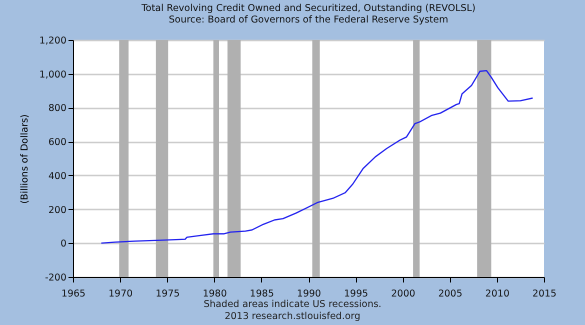 This screenshot has height=325, width=585. Describe the element at coordinates (403, 294) in the screenshot. I see `x-tick-label: 2000` at that location.